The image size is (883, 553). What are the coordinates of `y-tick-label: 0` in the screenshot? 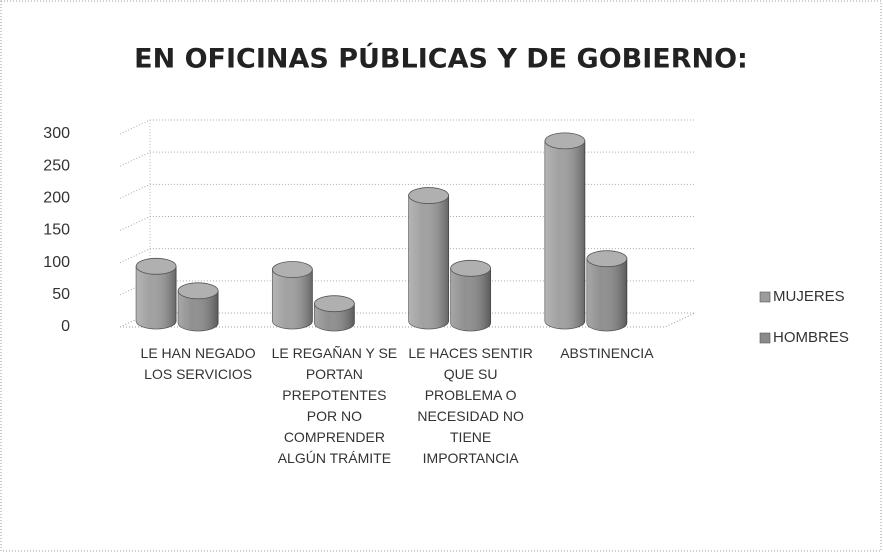 It's located at (65, 326).